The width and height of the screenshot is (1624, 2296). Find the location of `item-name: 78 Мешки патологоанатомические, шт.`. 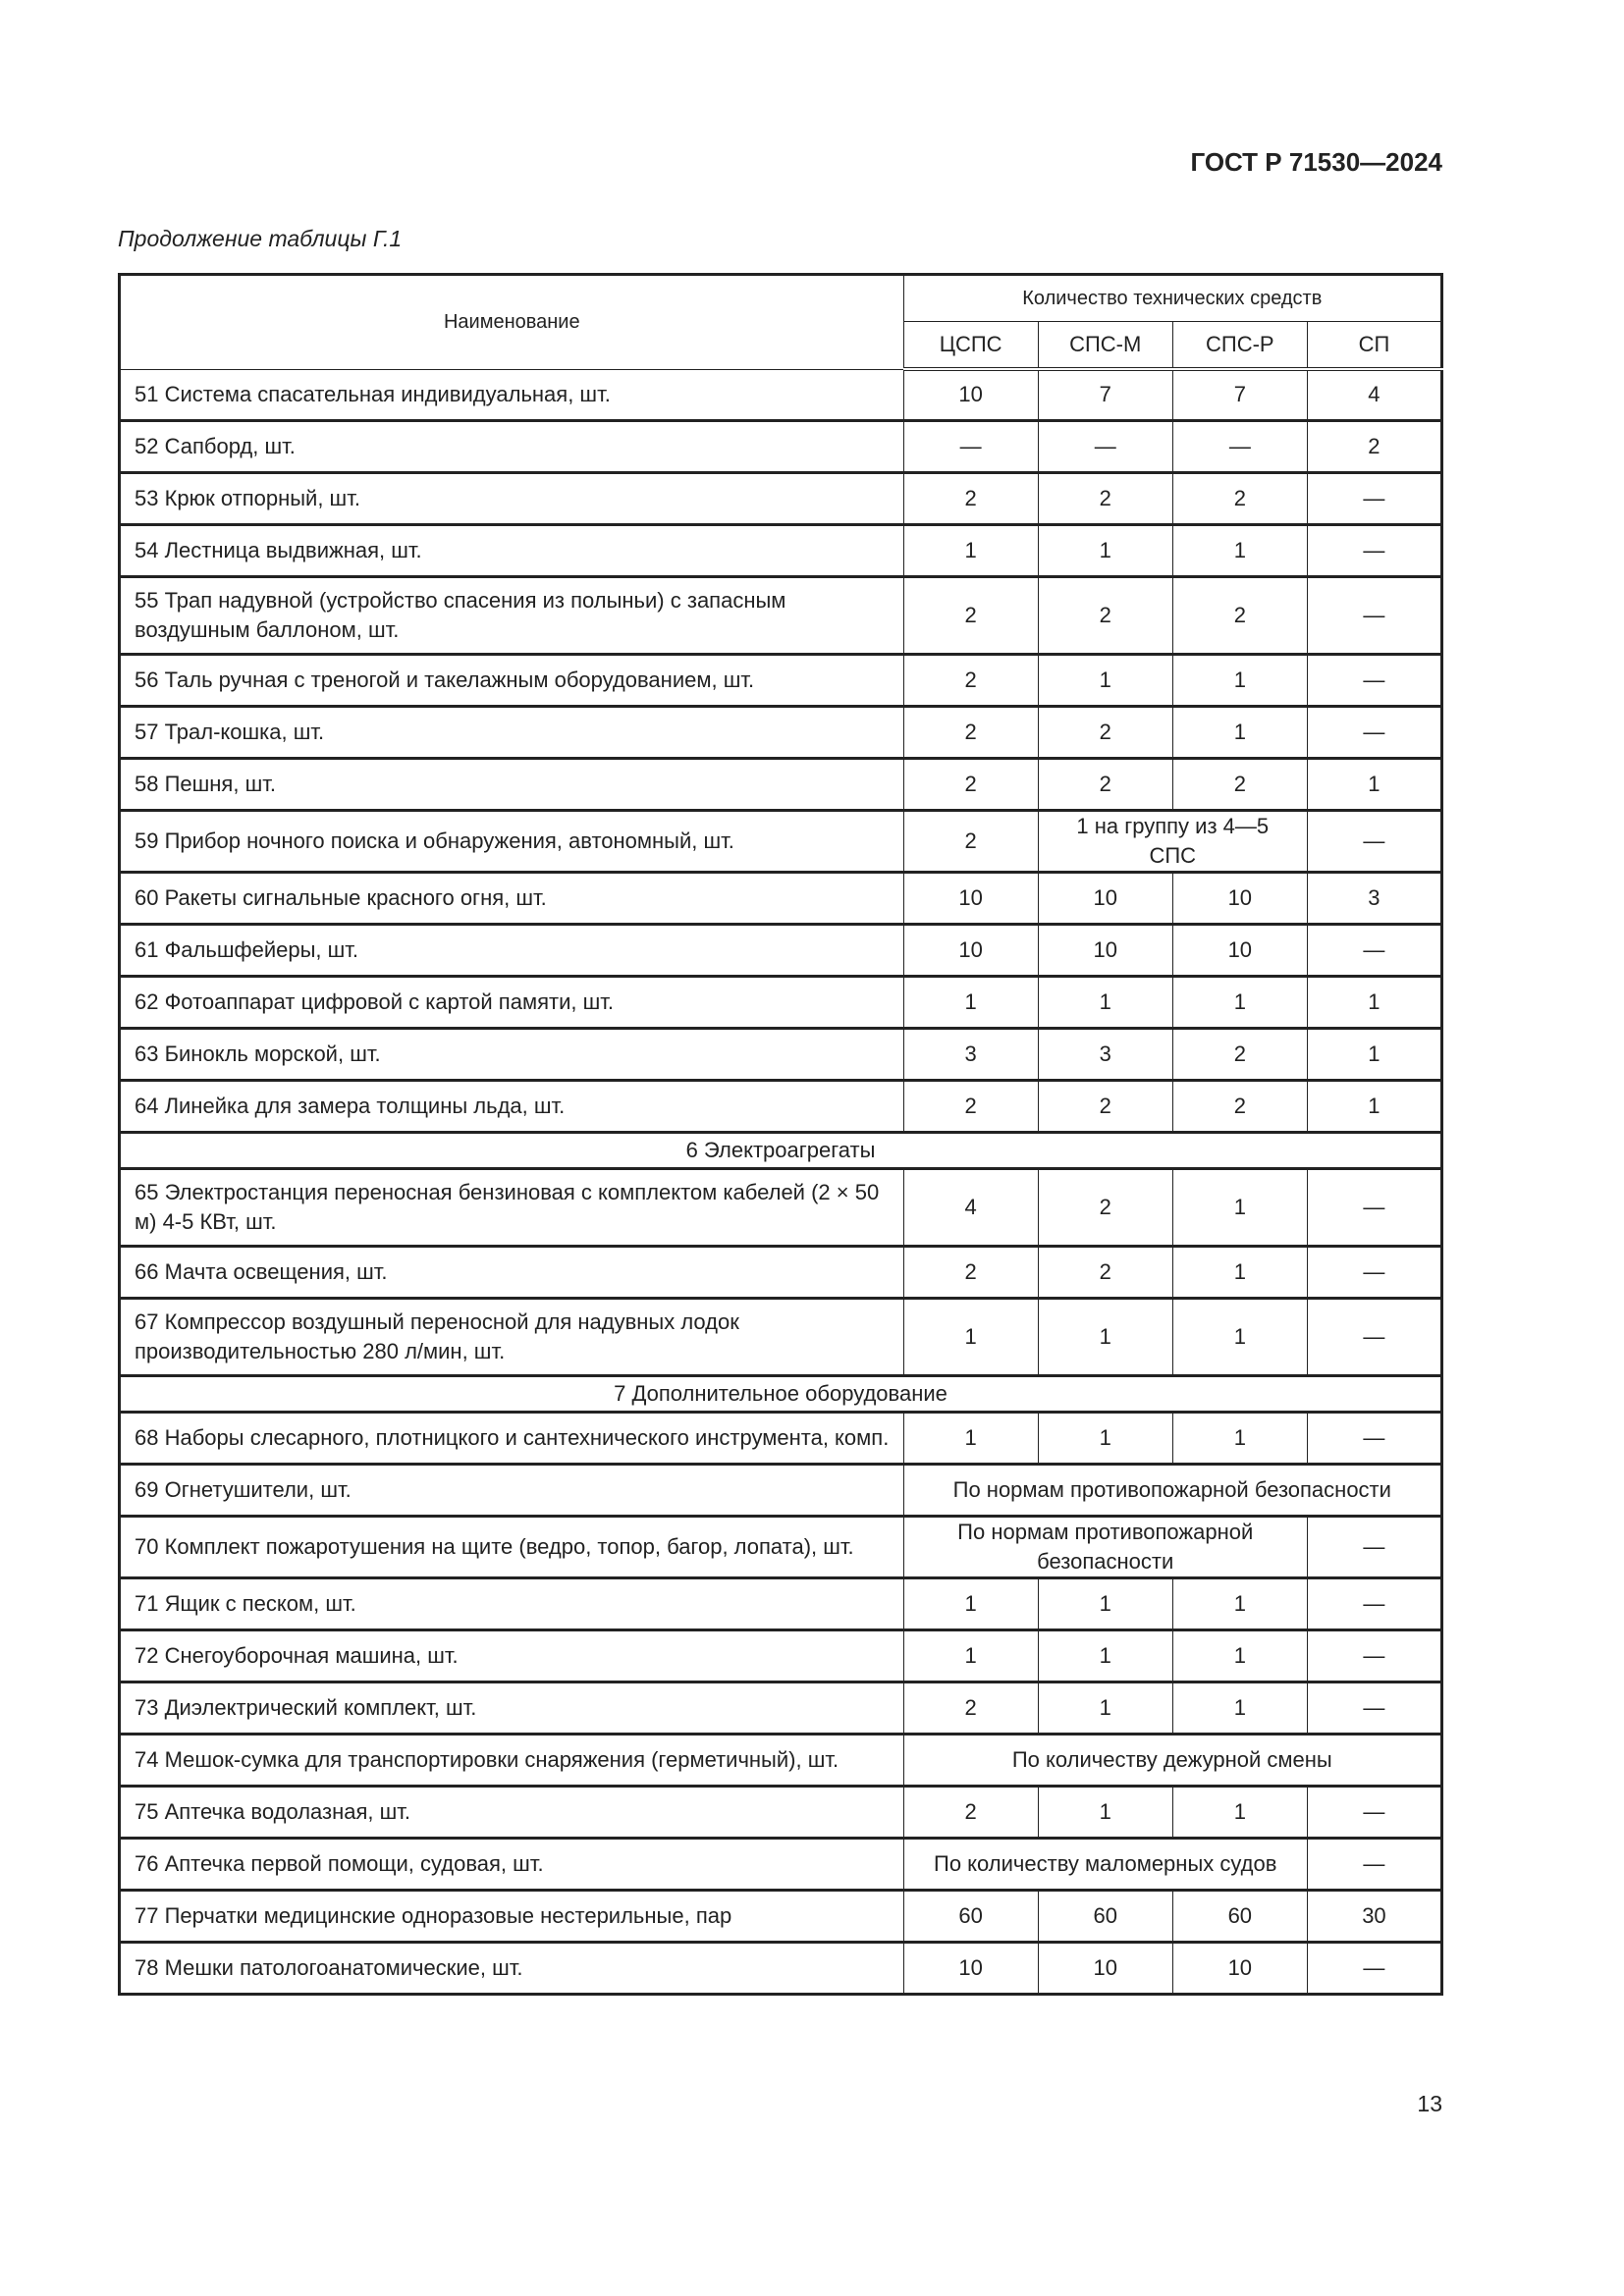

item-name: 78 Мешки патологоанатомические, шт. is located at coordinates (511, 1968).